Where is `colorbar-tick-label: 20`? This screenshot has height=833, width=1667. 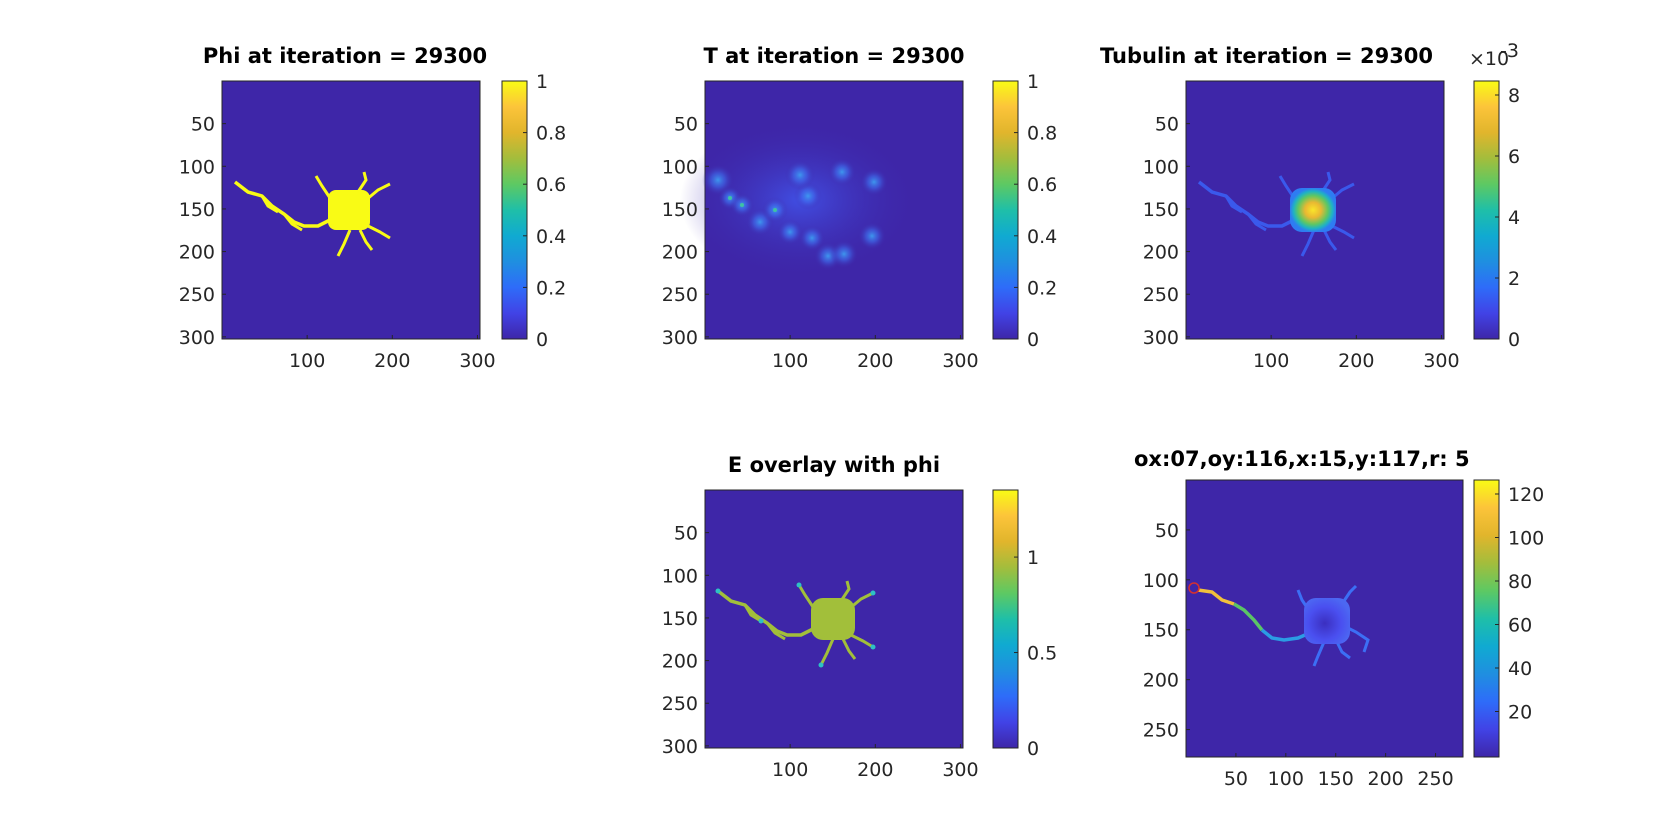 colorbar-tick-label: 20 is located at coordinates (1520, 713).